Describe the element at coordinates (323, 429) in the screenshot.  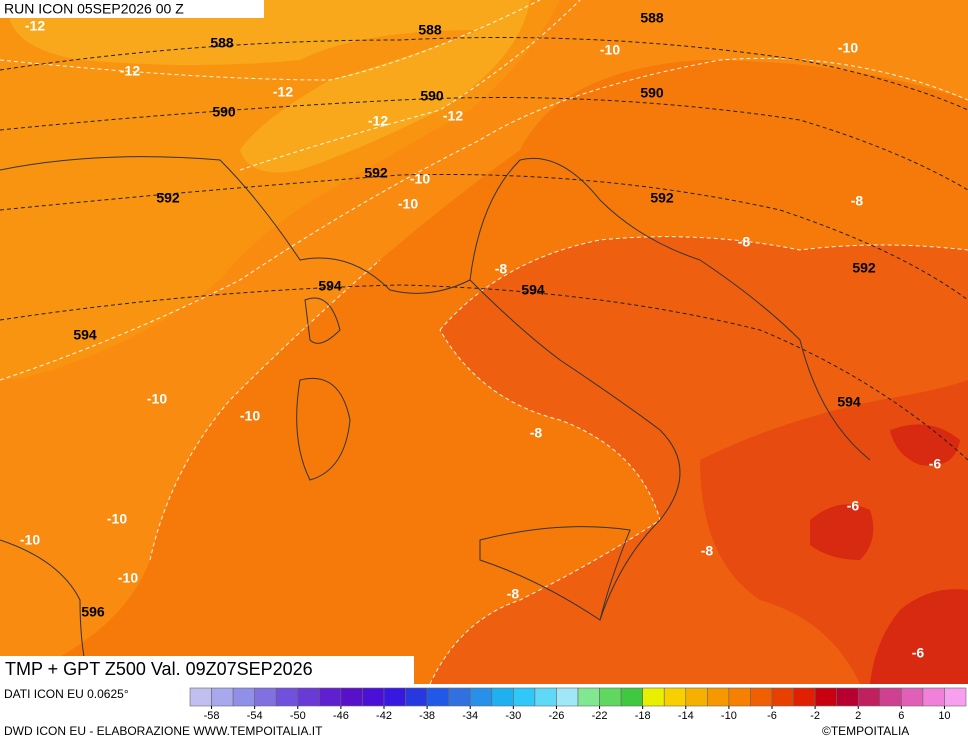
I see `sardinia` at that location.